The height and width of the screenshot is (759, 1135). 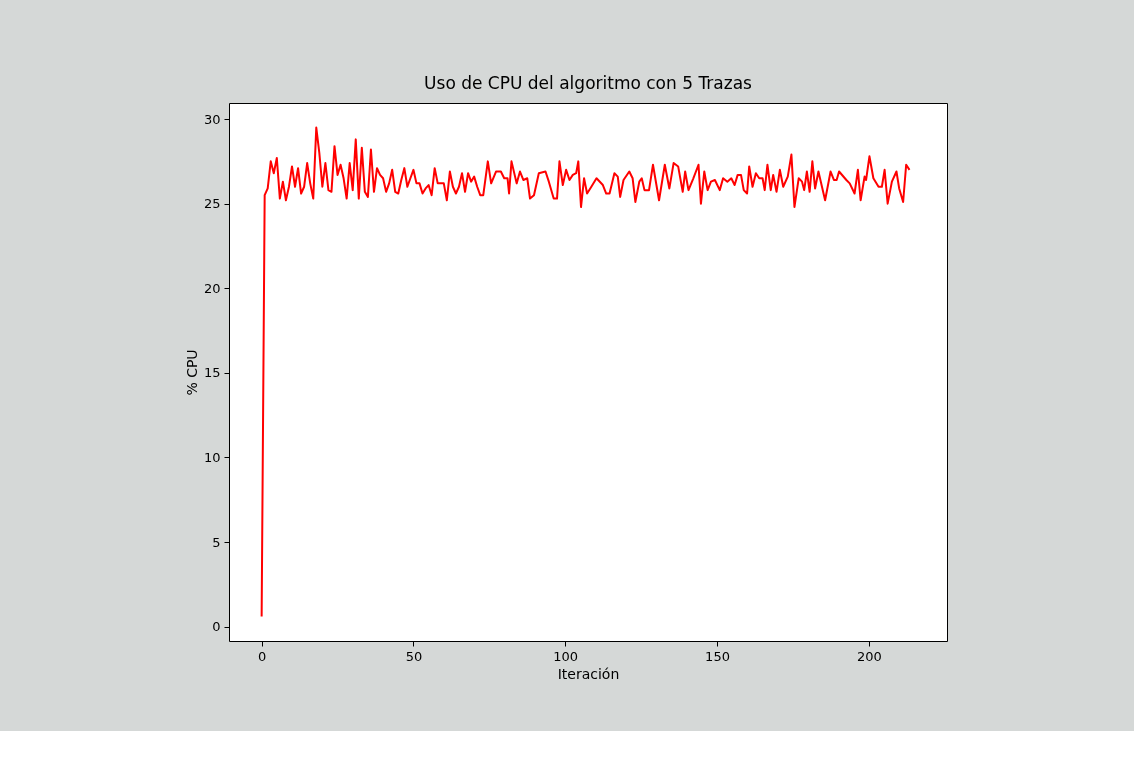 I want to click on x-tick-label: 50, so click(x=414, y=656).